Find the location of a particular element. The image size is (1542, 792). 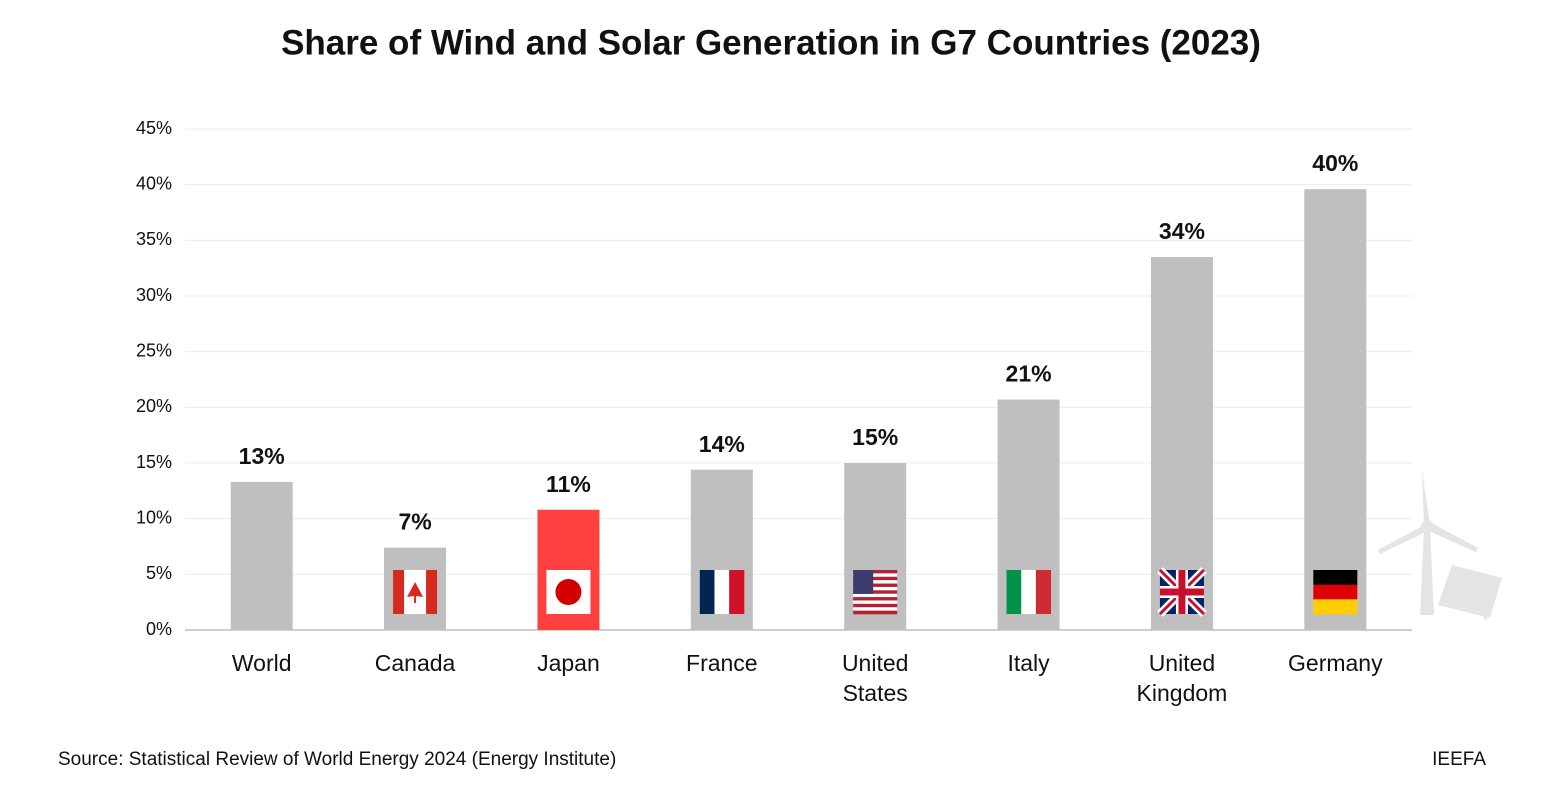

x-tick-label: United States is located at coordinates (875, 678).